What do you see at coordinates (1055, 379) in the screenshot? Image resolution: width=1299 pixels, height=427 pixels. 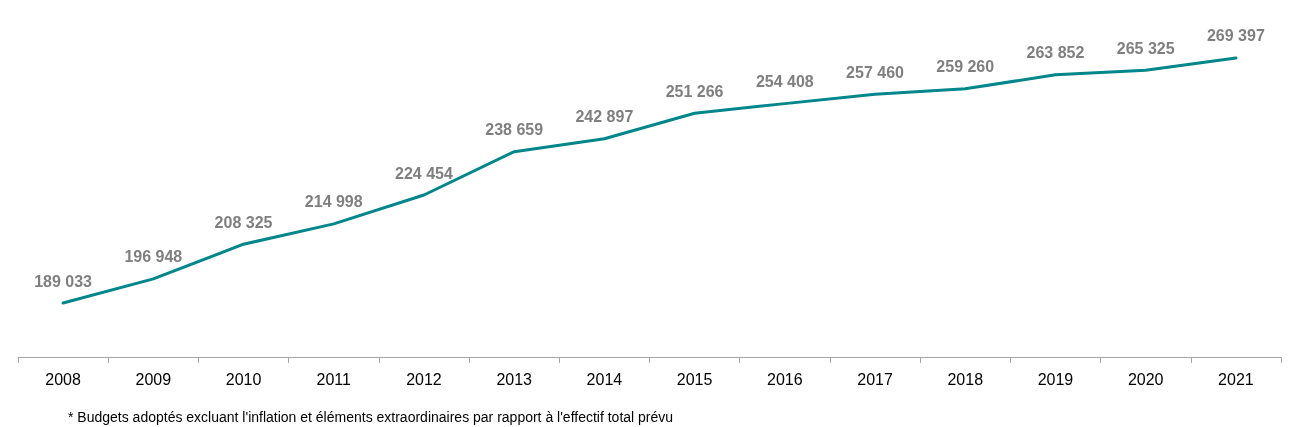 I see `x-tick-label: 2019` at bounding box center [1055, 379].